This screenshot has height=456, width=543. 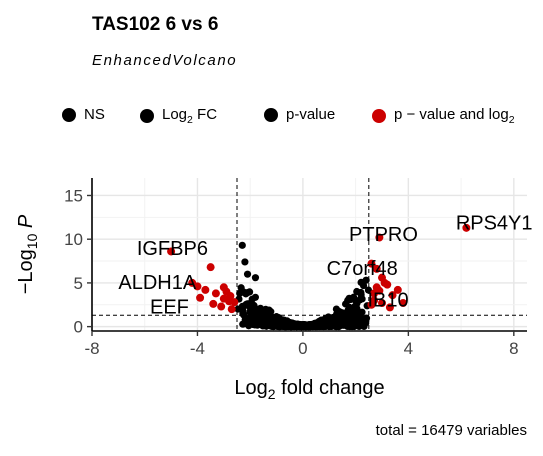 What do you see at coordinates (271, 114) in the screenshot?
I see `legend-swatch-pvalue` at bounding box center [271, 114].